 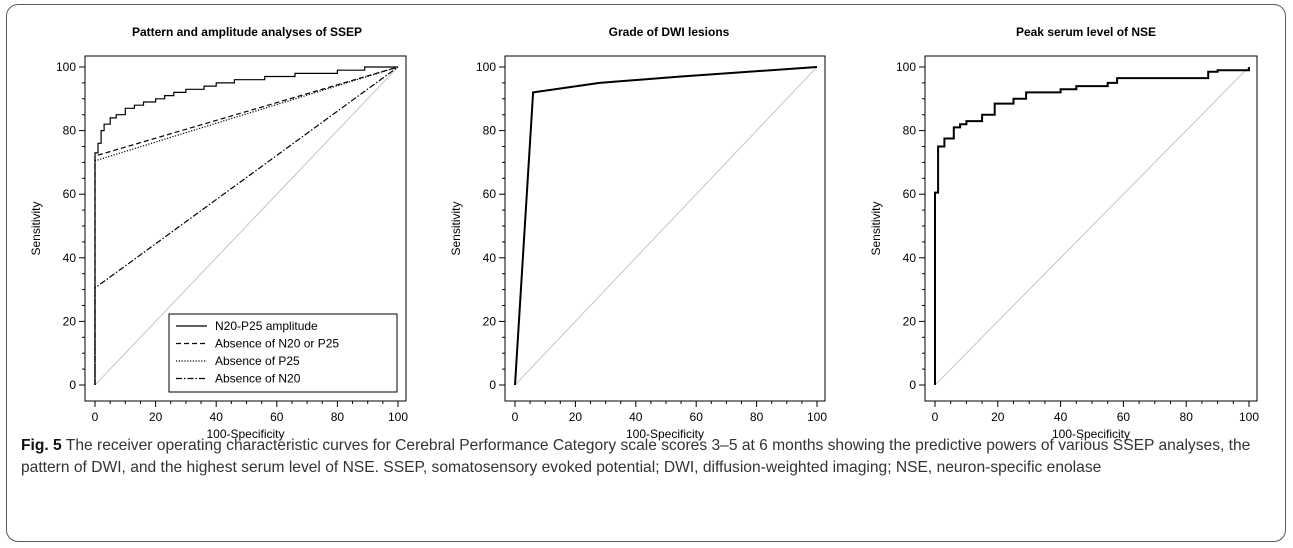 I want to click on chart-title: Pattern and amplitude analyses of SSEP, so click(x=247, y=32).